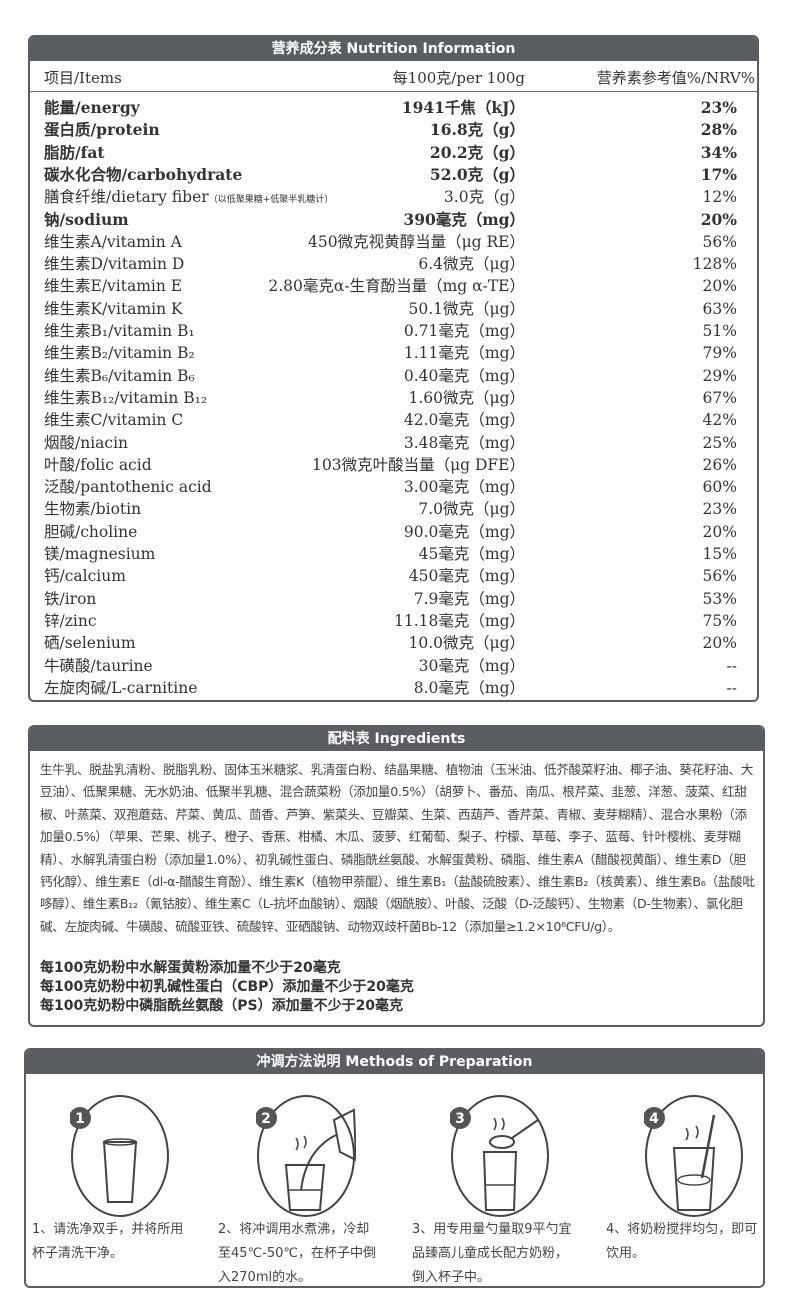 The height and width of the screenshot is (1310, 790). Describe the element at coordinates (393, 509) in the screenshot. I see `nutrition-row: 生物素/biotin 7.0微克（μg） 23%` at that location.